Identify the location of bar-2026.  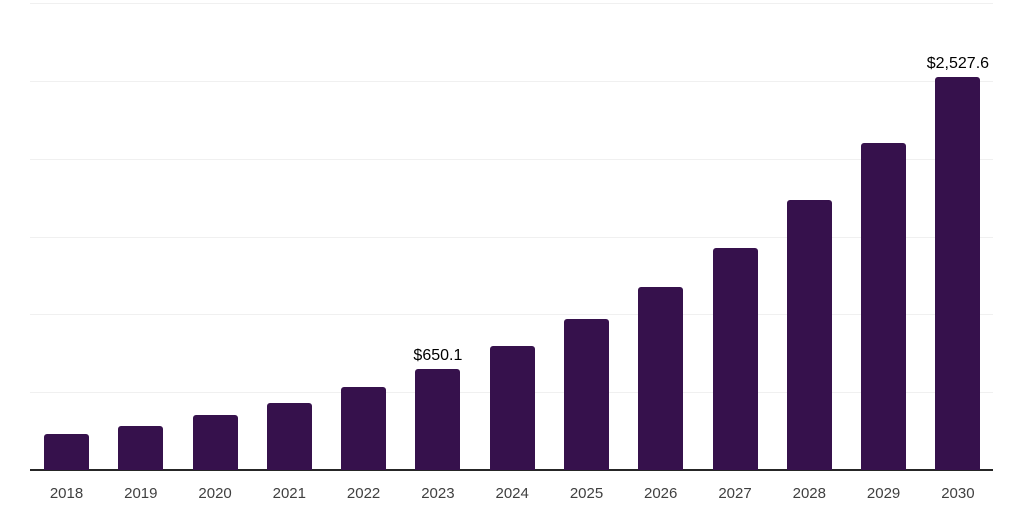
(661, 378).